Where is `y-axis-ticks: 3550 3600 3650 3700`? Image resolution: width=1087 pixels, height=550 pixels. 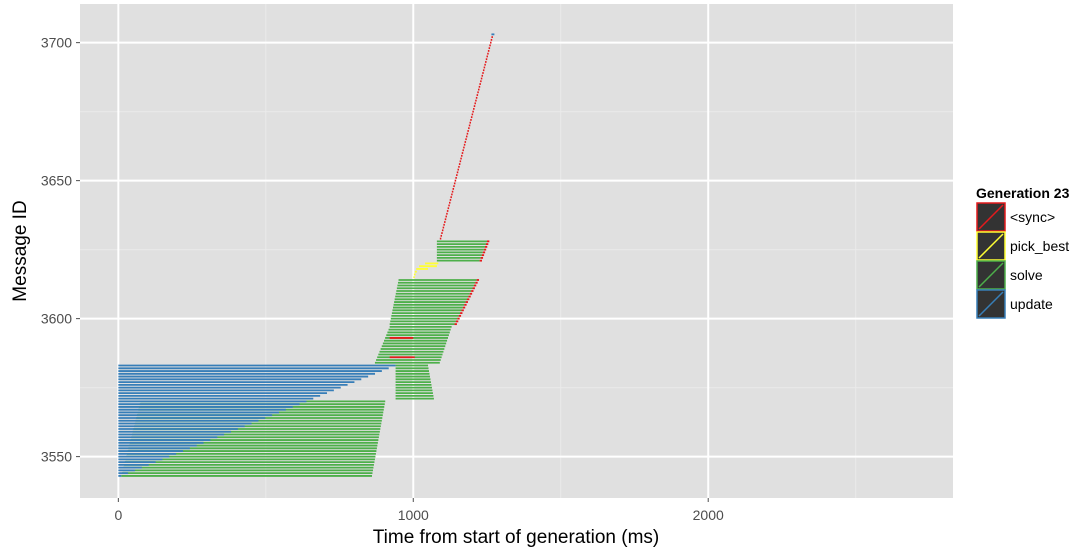 y-axis-ticks: 3550 3600 3650 3700 is located at coordinates (60, 250).